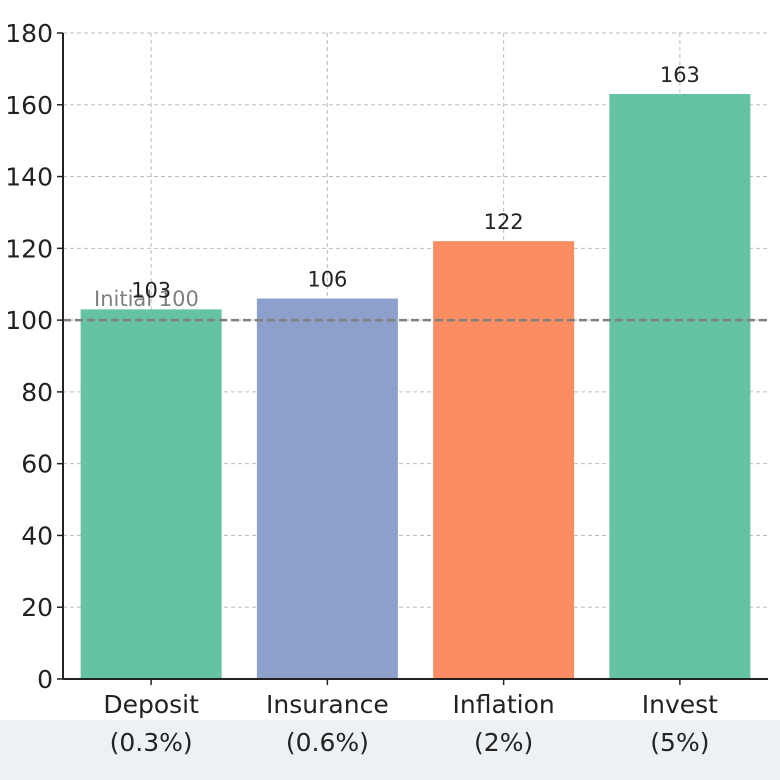 The image size is (780, 780). What do you see at coordinates (504, 723) in the screenshot?
I see `x-tick-label: Inflation (2%)` at bounding box center [504, 723].